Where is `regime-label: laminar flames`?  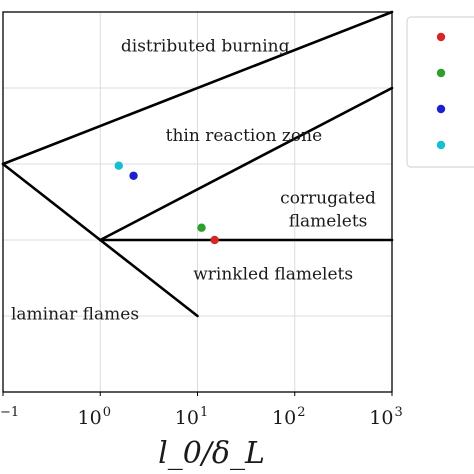
regime-label: laminar flames is located at coordinates (75, 314).